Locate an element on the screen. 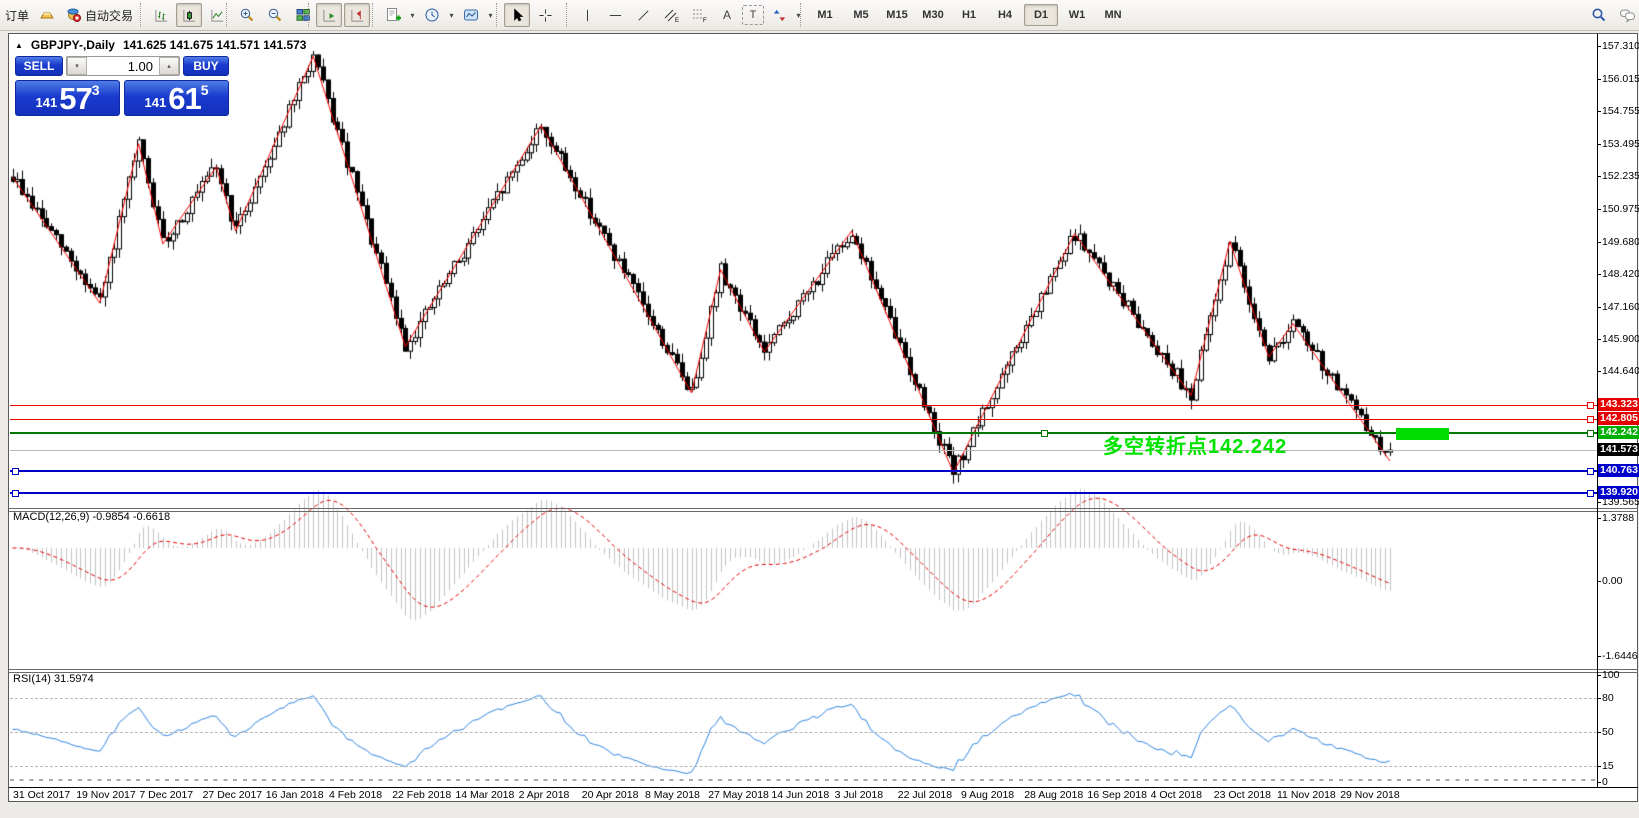 This screenshot has height=818, width=1639. periods-button is located at coordinates (432, 15).